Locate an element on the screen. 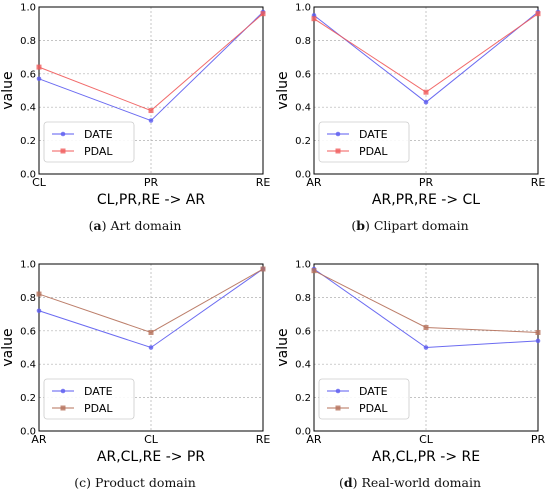 This screenshot has width=550, height=493. caption-a-text: Art domain is located at coordinates (146, 225).